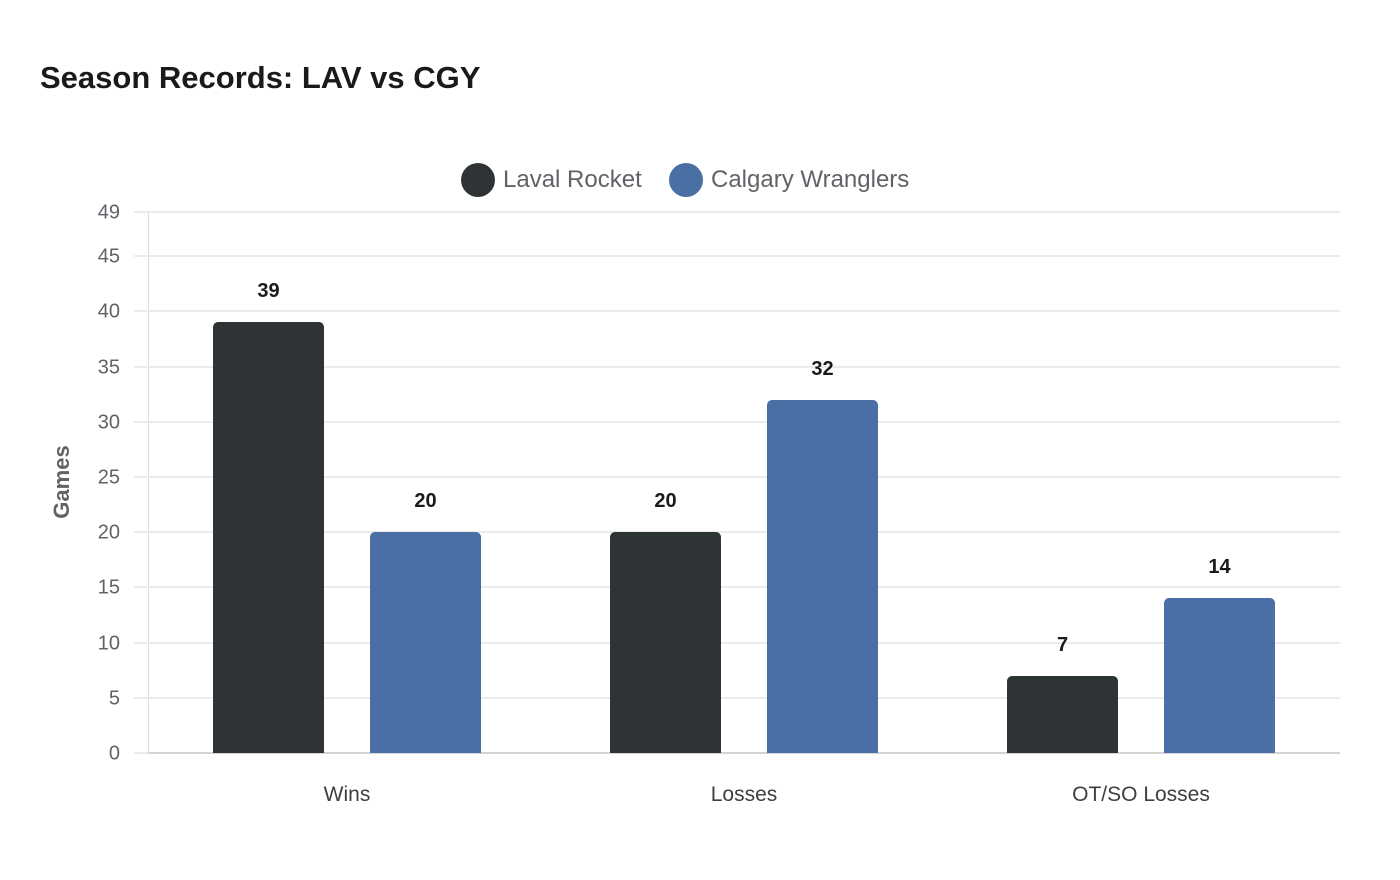 This screenshot has width=1400, height=880. Describe the element at coordinates (822, 368) in the screenshot. I see `bar-value-label: 32` at that location.